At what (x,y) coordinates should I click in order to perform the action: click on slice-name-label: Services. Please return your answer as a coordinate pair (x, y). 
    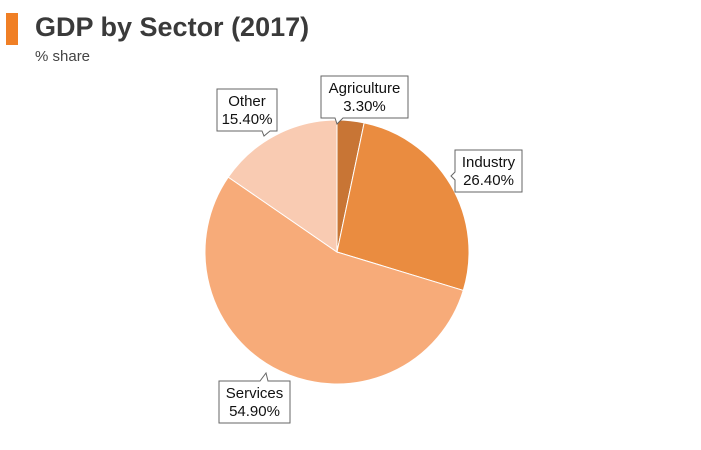
    Looking at the image, I should click on (255, 393).